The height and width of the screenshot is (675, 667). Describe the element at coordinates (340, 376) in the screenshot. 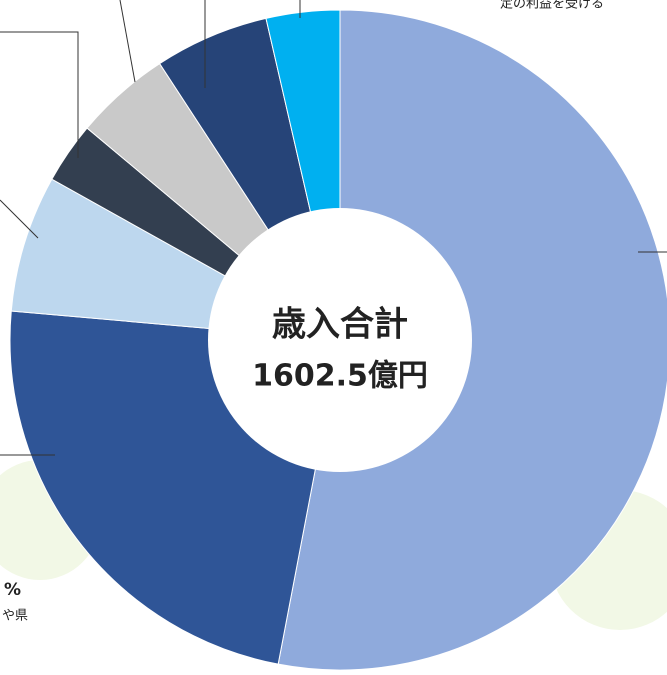

I see `center-value: 1602.5億円` at that location.